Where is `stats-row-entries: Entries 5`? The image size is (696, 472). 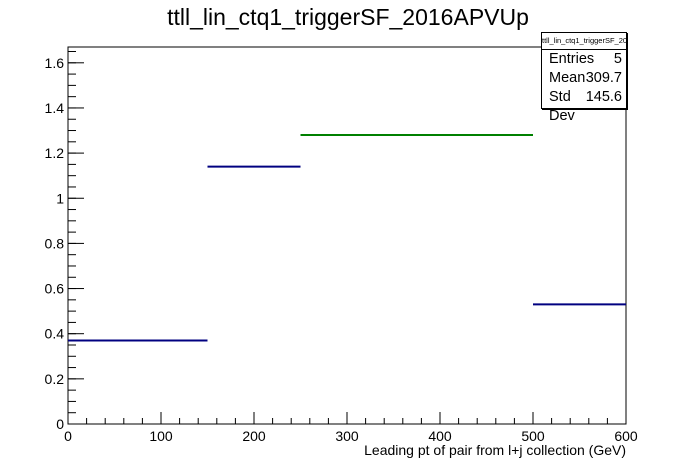
stats-row-entries: Entries 5 is located at coordinates (584, 59).